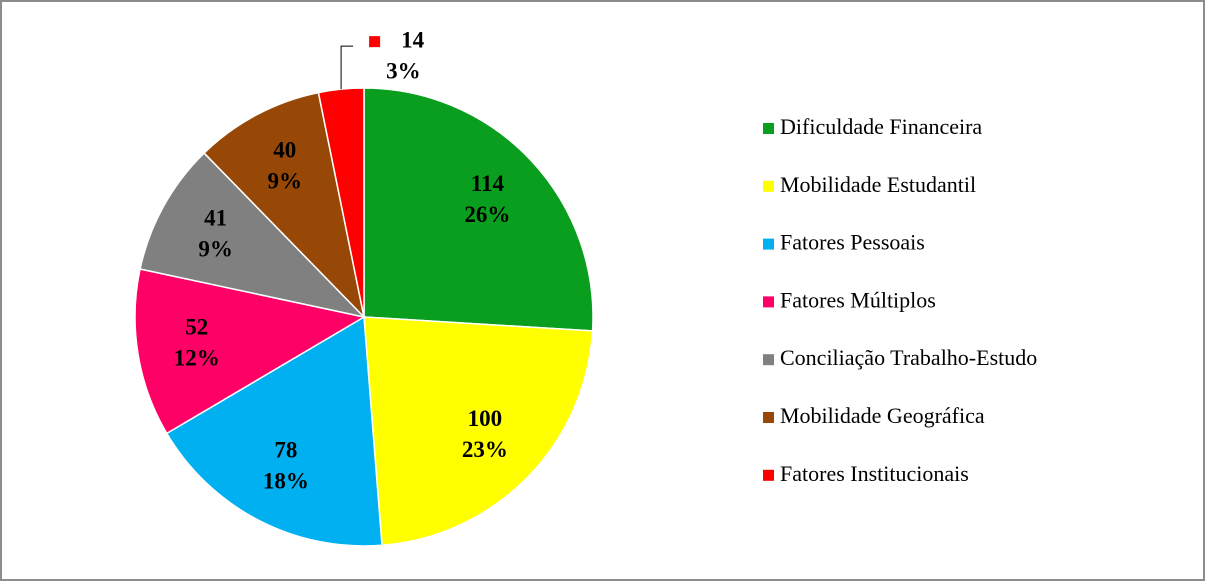 This screenshot has width=1205, height=581. What do you see at coordinates (284, 149) in the screenshot?
I see `data-label: 40` at bounding box center [284, 149].